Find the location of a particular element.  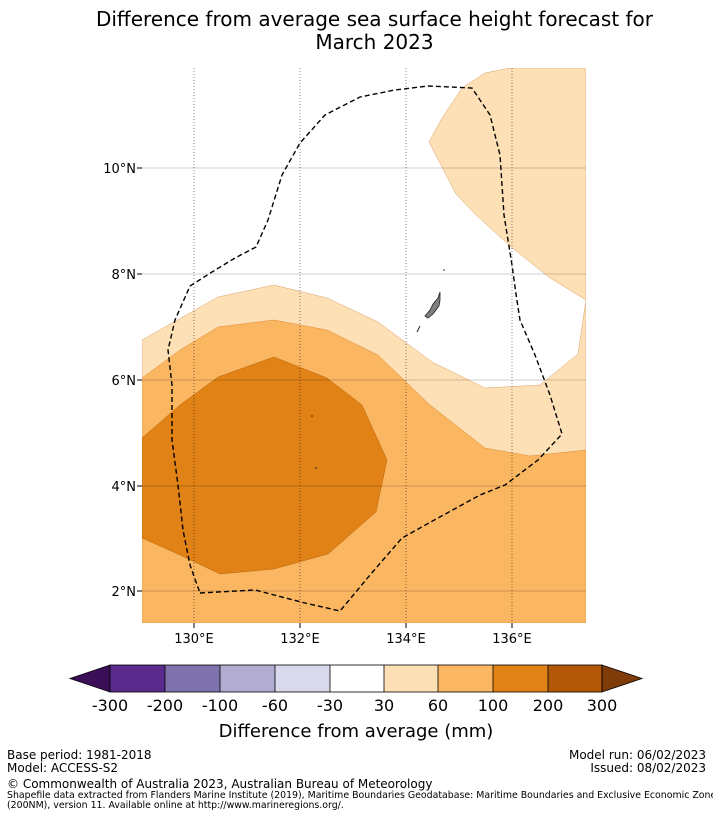

colorbar-tick-label: -200 is located at coordinates (165, 705).